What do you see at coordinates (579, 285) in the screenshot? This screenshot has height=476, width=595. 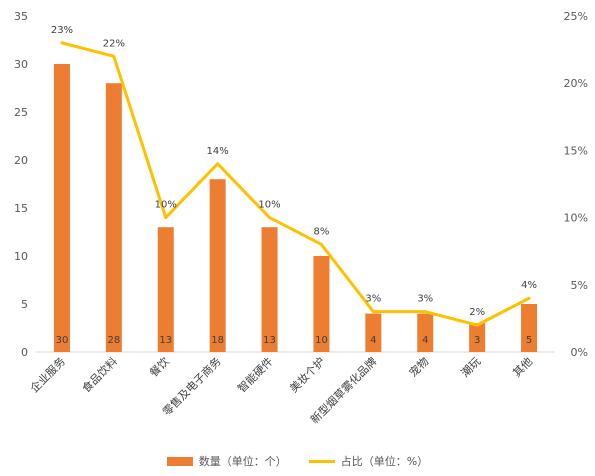 I see `right-tick-label-1: 5%` at bounding box center [579, 285].